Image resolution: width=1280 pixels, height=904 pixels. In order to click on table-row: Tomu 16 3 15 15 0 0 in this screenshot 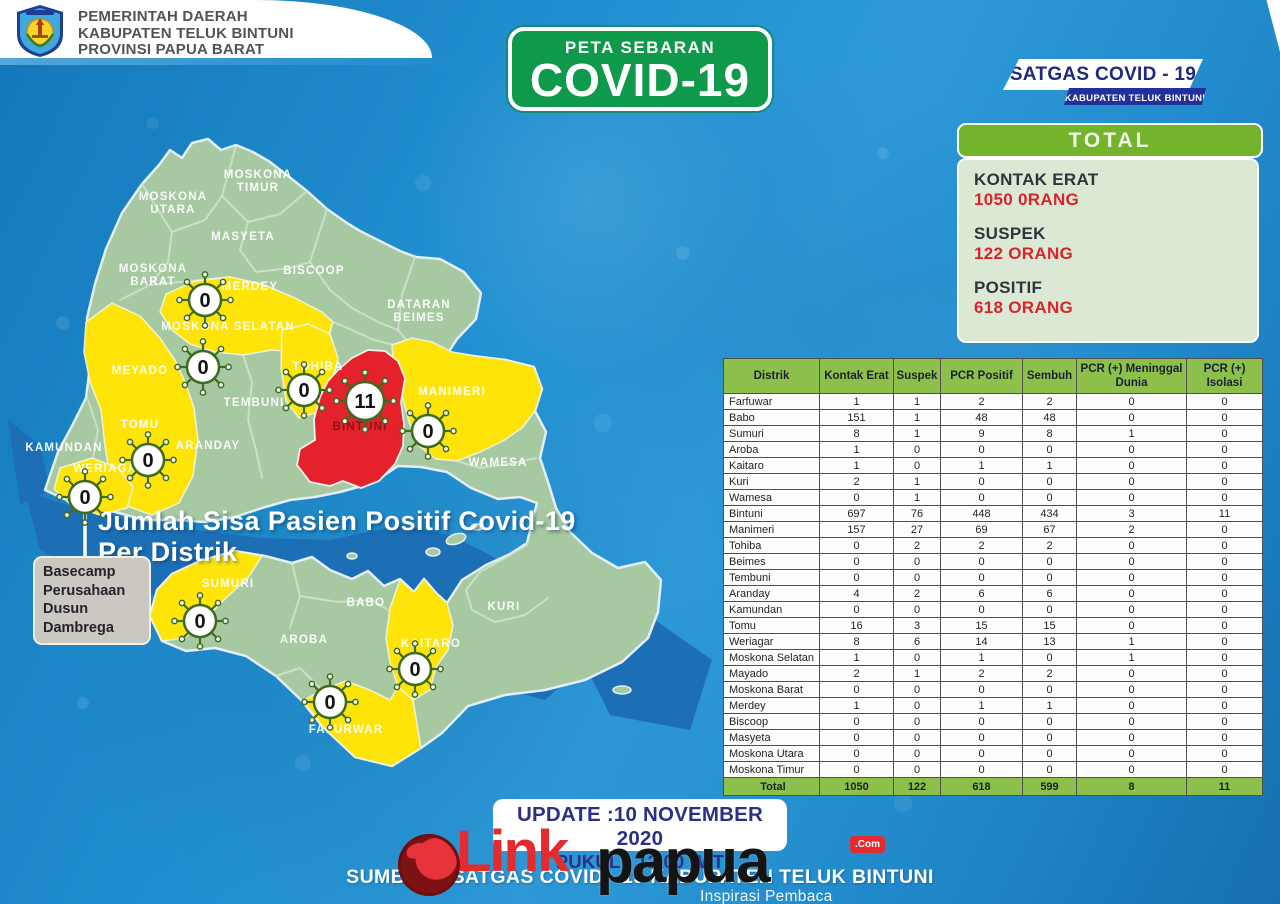, I will do `click(993, 625)`.